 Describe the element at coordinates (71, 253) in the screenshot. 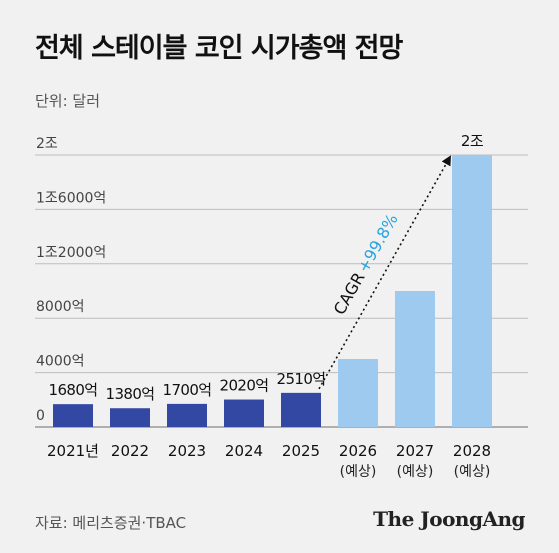

I see `y-tick-label: 1조2000억` at that location.